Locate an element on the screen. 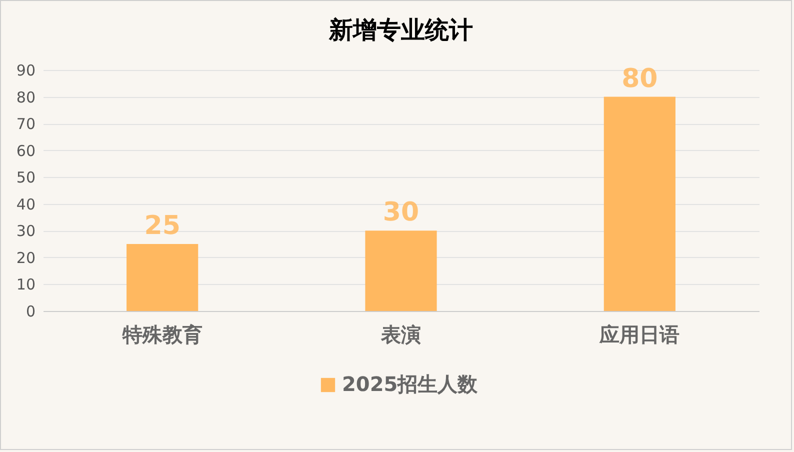 This screenshot has height=452, width=794. data-label: 25 is located at coordinates (162, 226).